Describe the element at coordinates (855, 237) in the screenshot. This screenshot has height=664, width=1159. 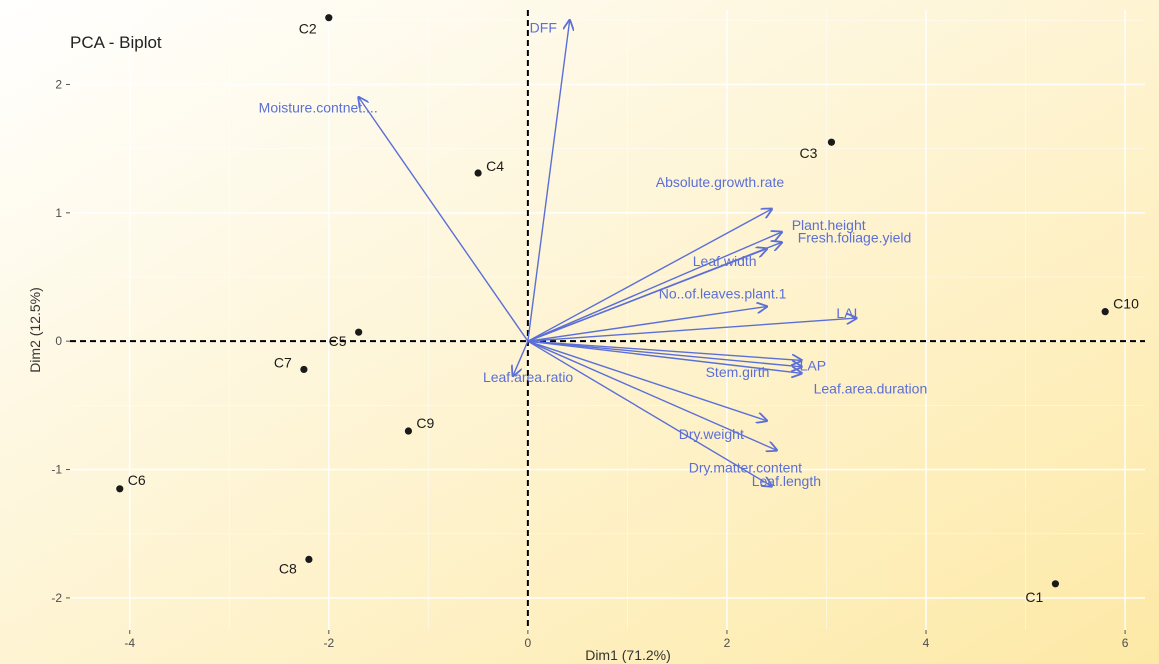
I see `arrow-label-fresh-foliage-yield: Fresh.foliage.yield` at that location.